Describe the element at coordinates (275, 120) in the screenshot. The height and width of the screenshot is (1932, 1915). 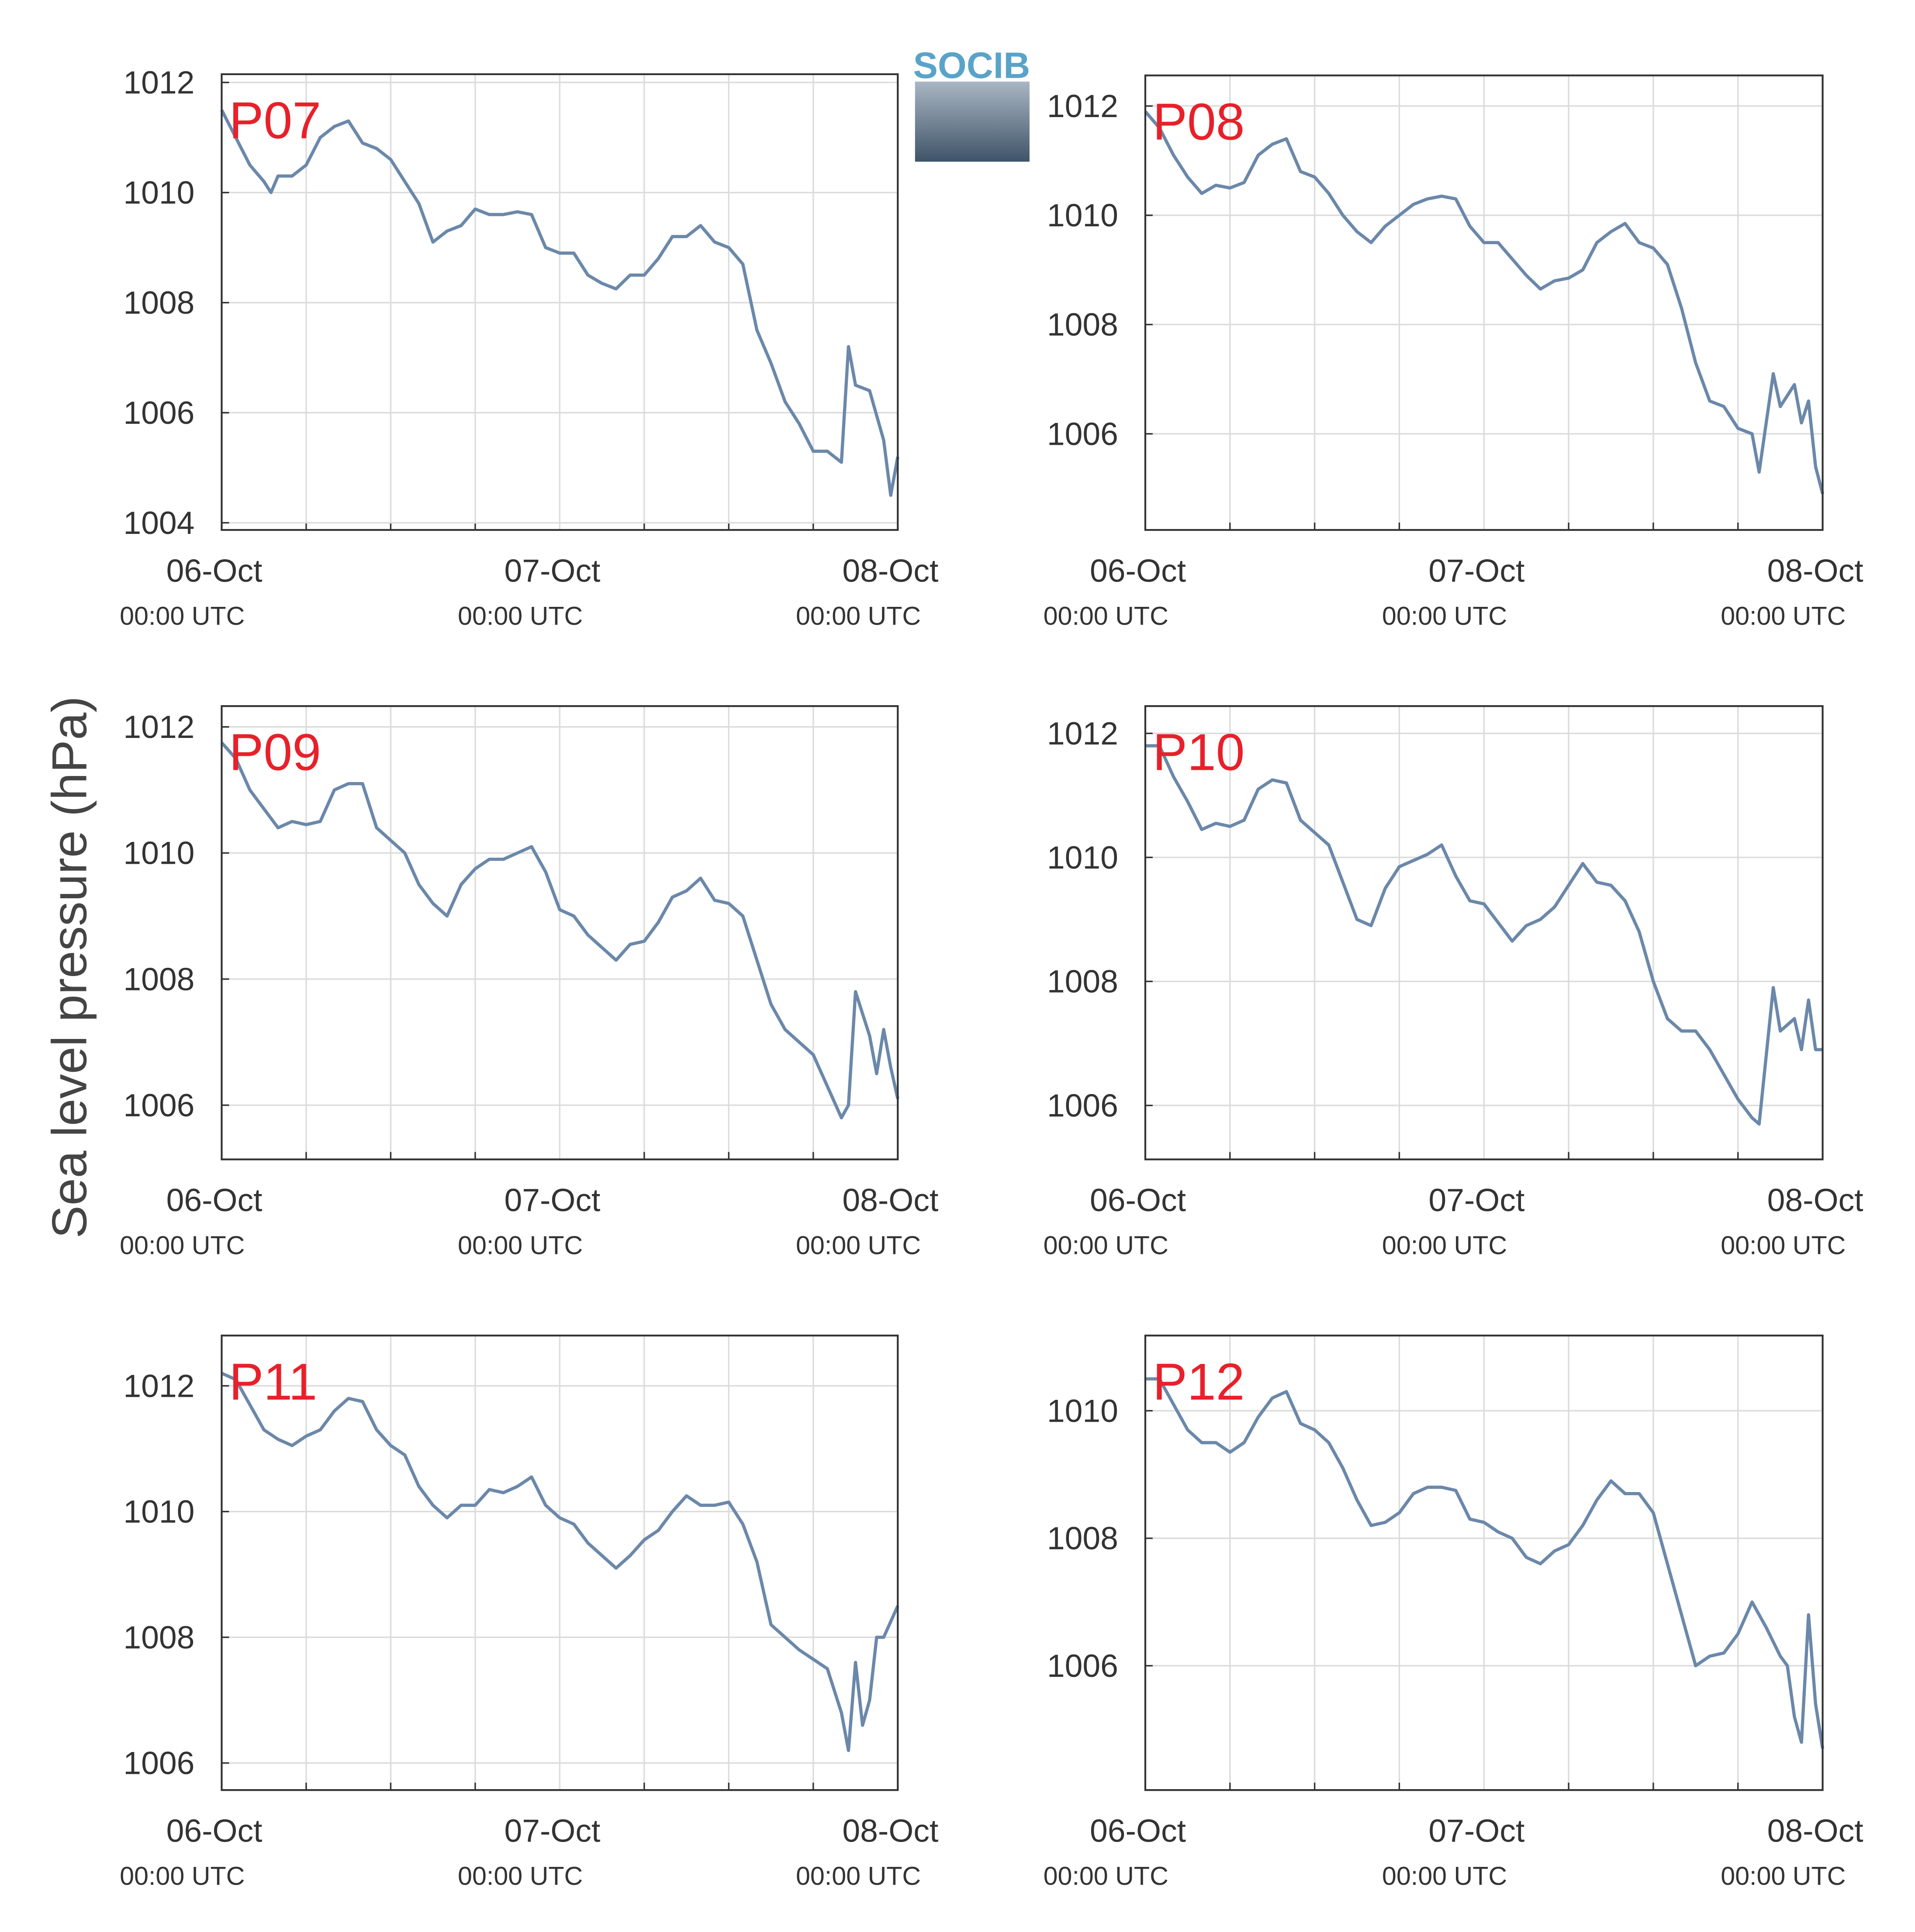
I see `panel-title: P07` at that location.